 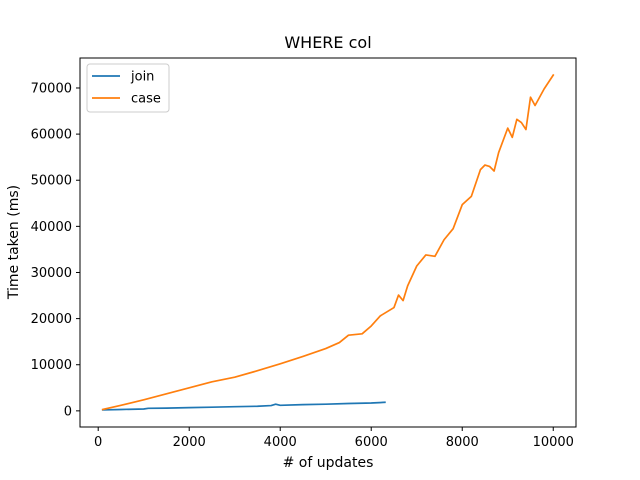 I want to click on y-tick-label: 40000, so click(x=51, y=227).